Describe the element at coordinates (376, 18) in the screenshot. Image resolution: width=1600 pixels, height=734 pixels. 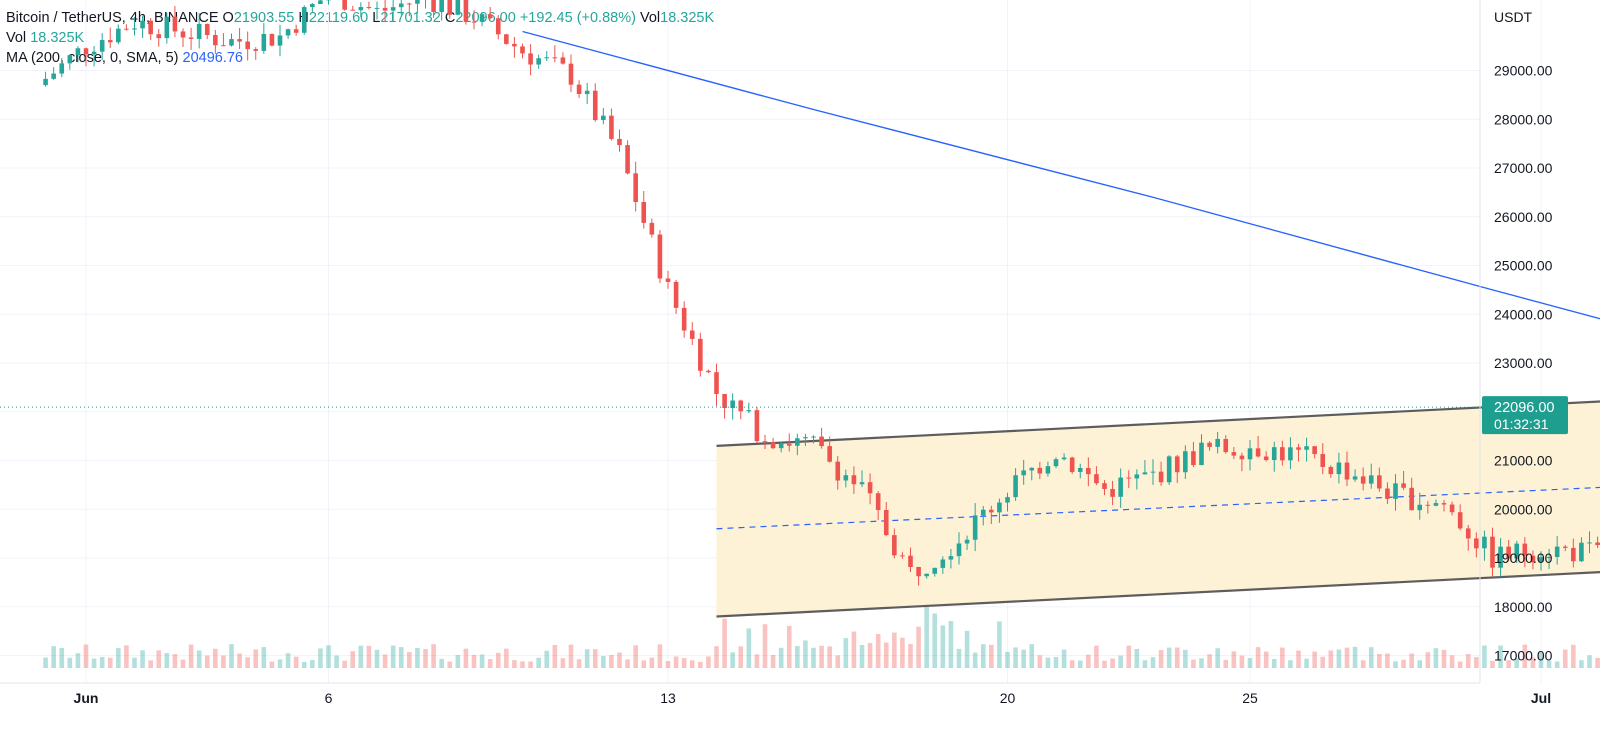
I see `low-label: L` at that location.